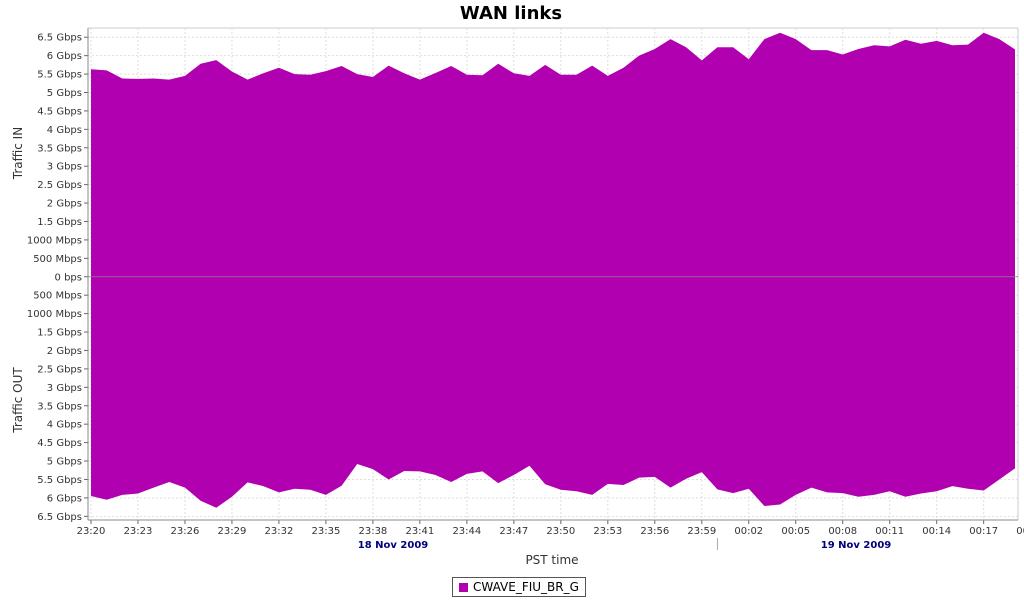  Describe the element at coordinates (551, 560) in the screenshot. I see `x-axis-label: PST time` at that location.